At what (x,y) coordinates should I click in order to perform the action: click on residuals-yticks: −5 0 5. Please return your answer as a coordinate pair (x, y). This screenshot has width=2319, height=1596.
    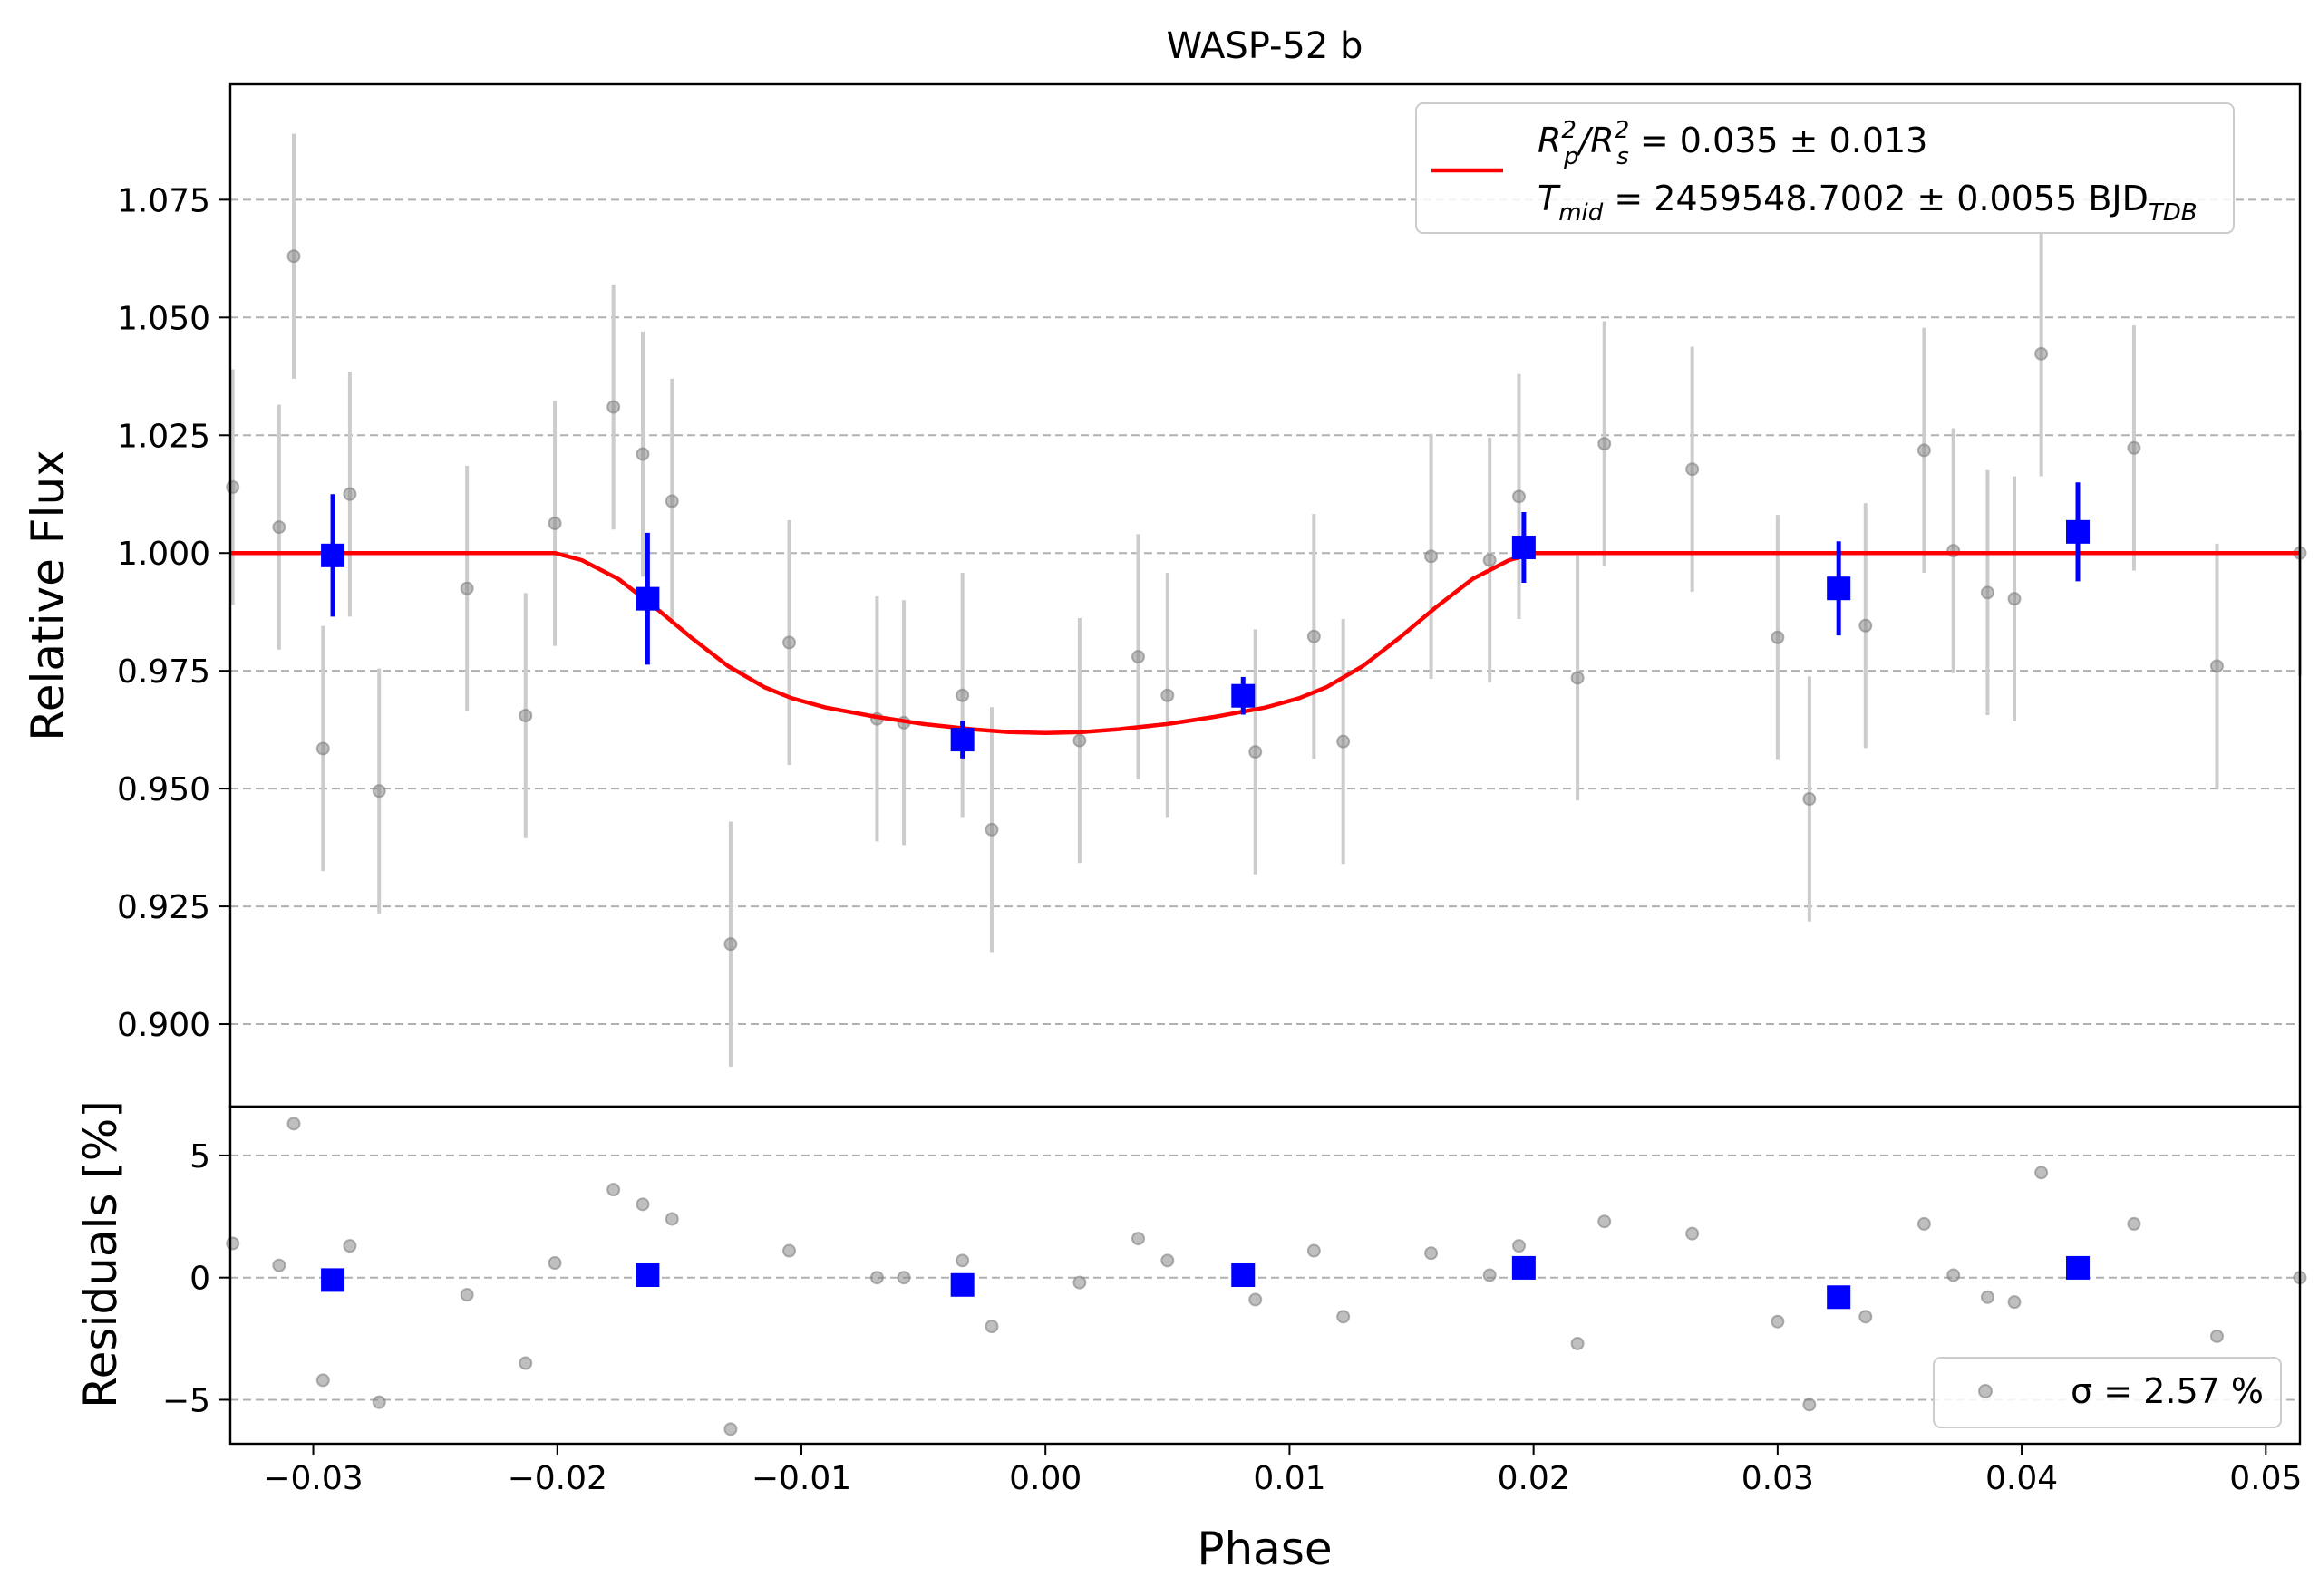
    Looking at the image, I should click on (196, 1278).